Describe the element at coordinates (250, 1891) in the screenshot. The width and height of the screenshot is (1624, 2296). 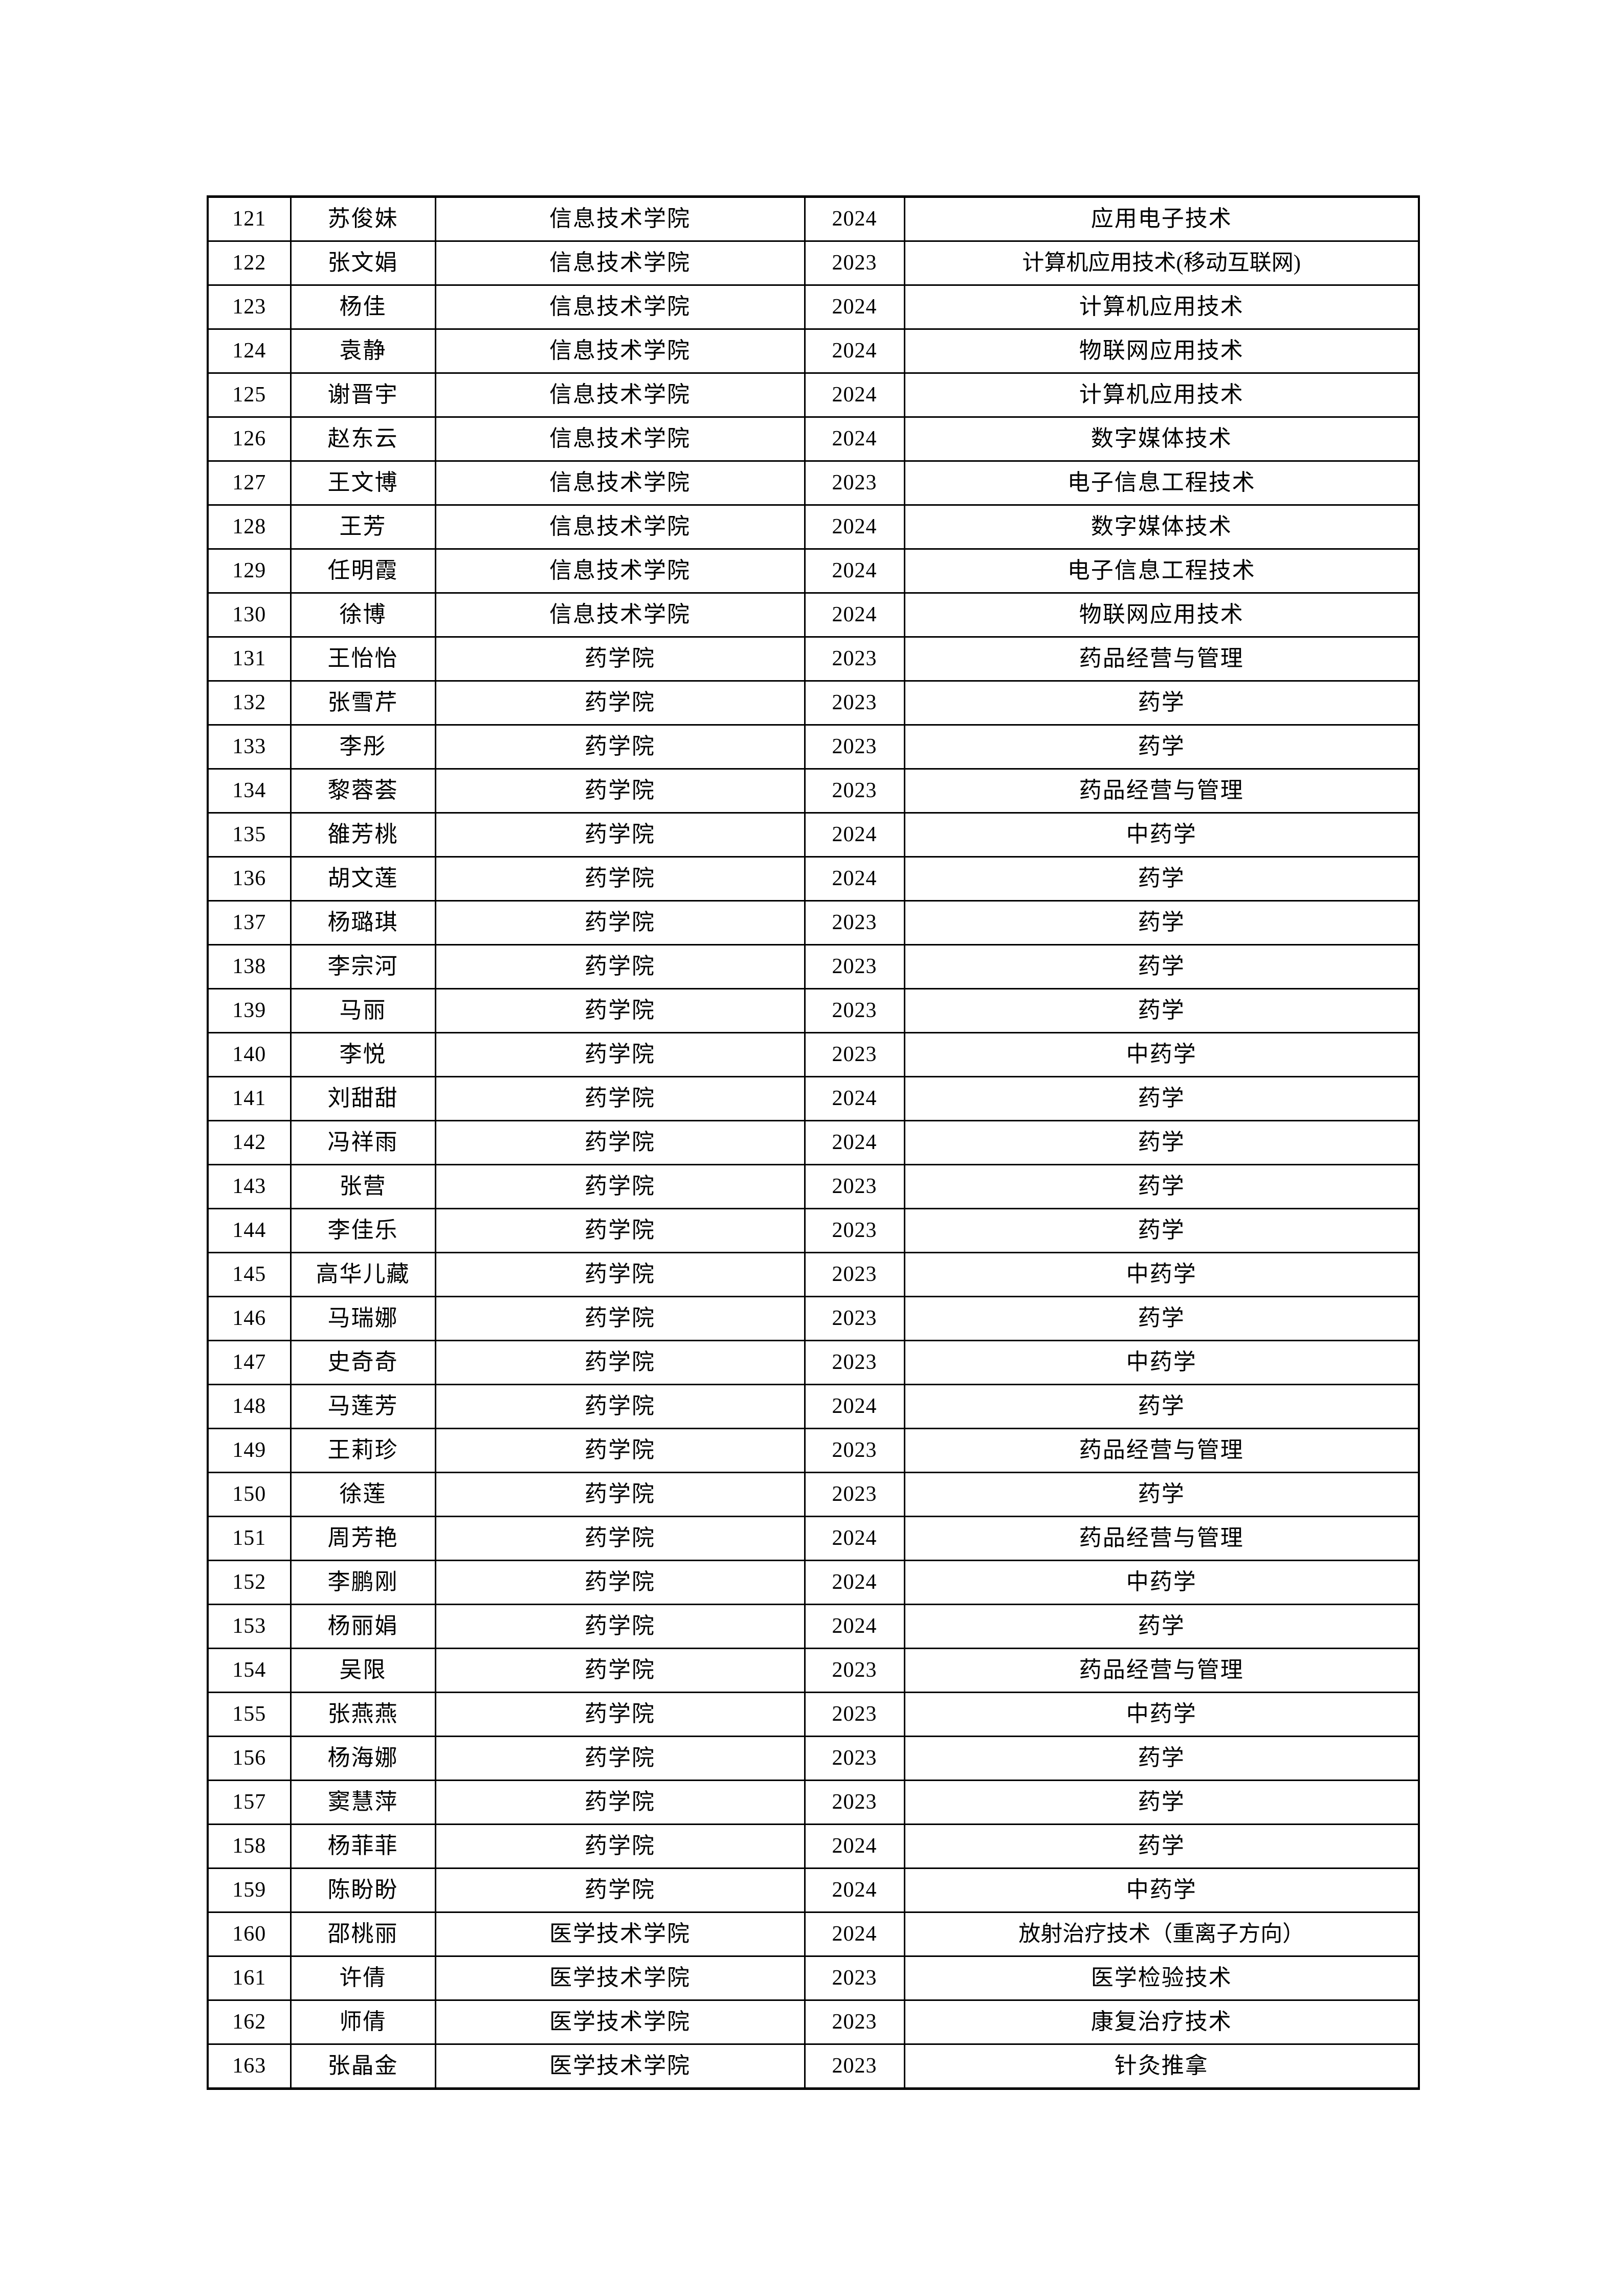
I see `cell-serial-number: 159` at that location.